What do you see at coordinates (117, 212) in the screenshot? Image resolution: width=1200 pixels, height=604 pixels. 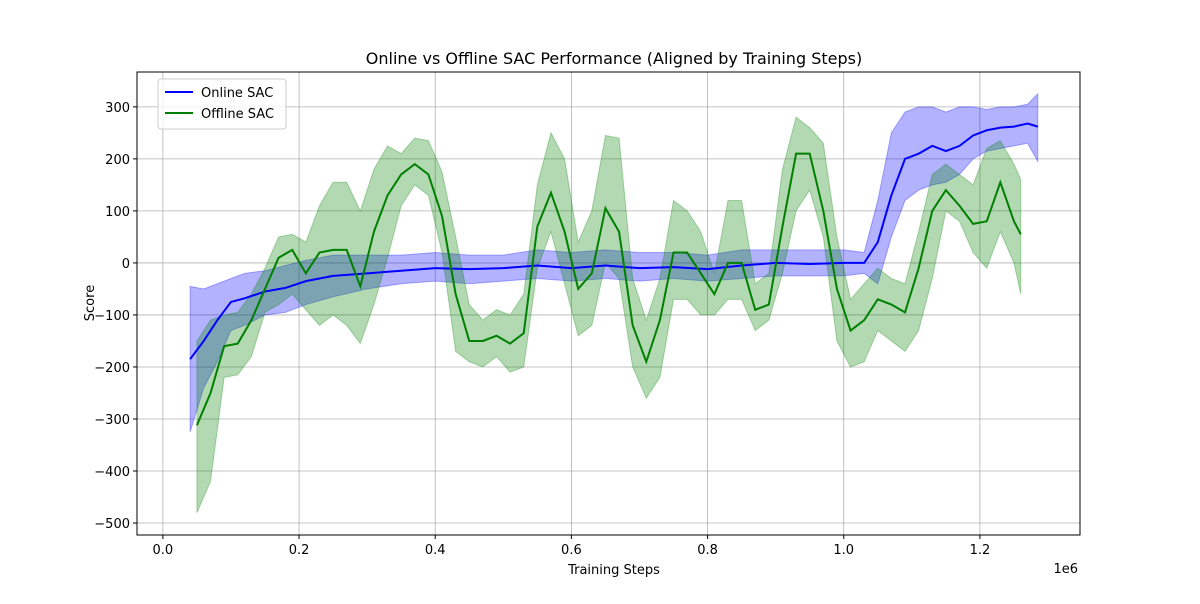 I see `y-tick-label: 100` at bounding box center [117, 212].